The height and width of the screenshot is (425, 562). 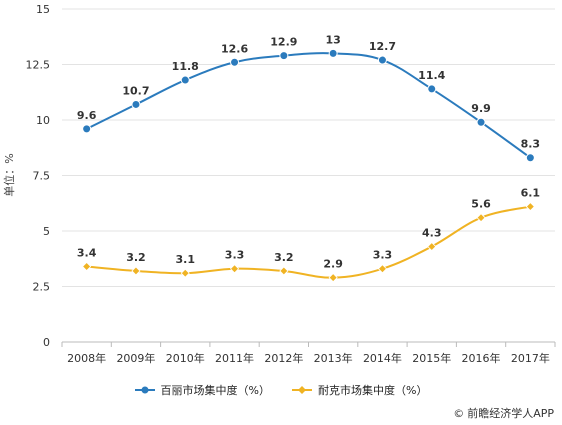 I want to click on y-tick-label: 0, so click(x=46, y=342).